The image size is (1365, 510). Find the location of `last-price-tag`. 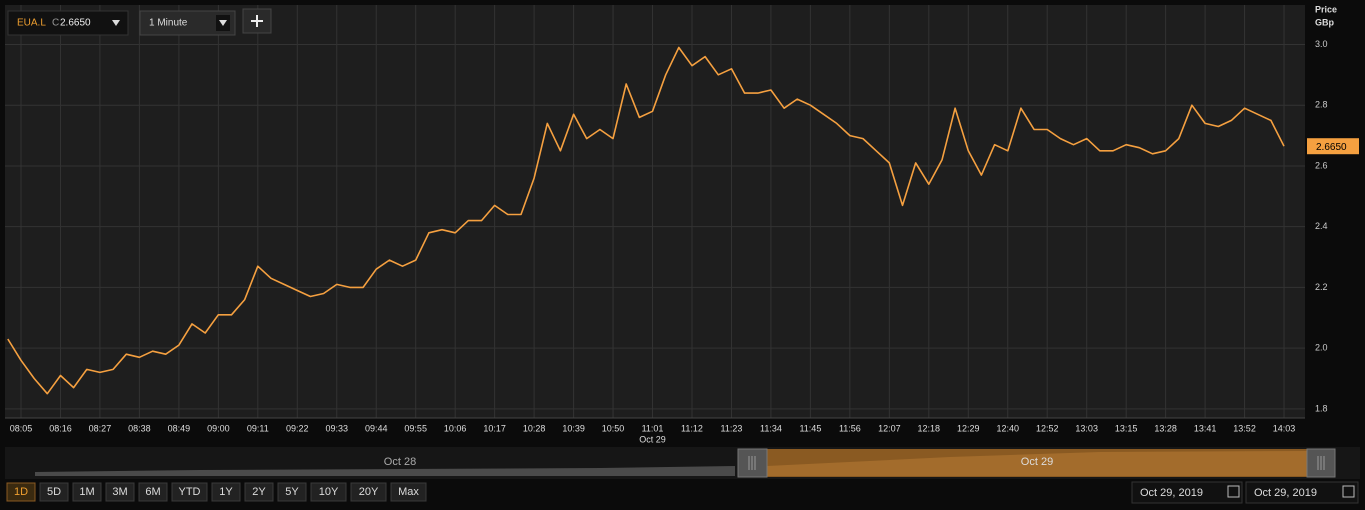

last-price-tag is located at coordinates (1333, 146).